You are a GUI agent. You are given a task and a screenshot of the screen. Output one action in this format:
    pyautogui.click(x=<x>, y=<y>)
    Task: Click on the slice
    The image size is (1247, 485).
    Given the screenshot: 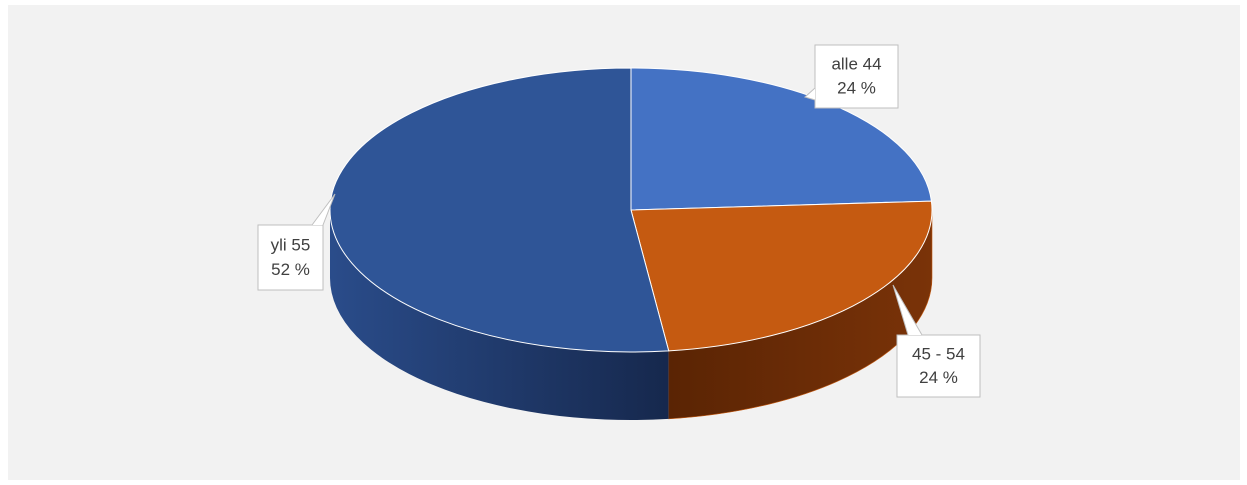 What is the action you would take?
    pyautogui.click(x=781, y=276)
    